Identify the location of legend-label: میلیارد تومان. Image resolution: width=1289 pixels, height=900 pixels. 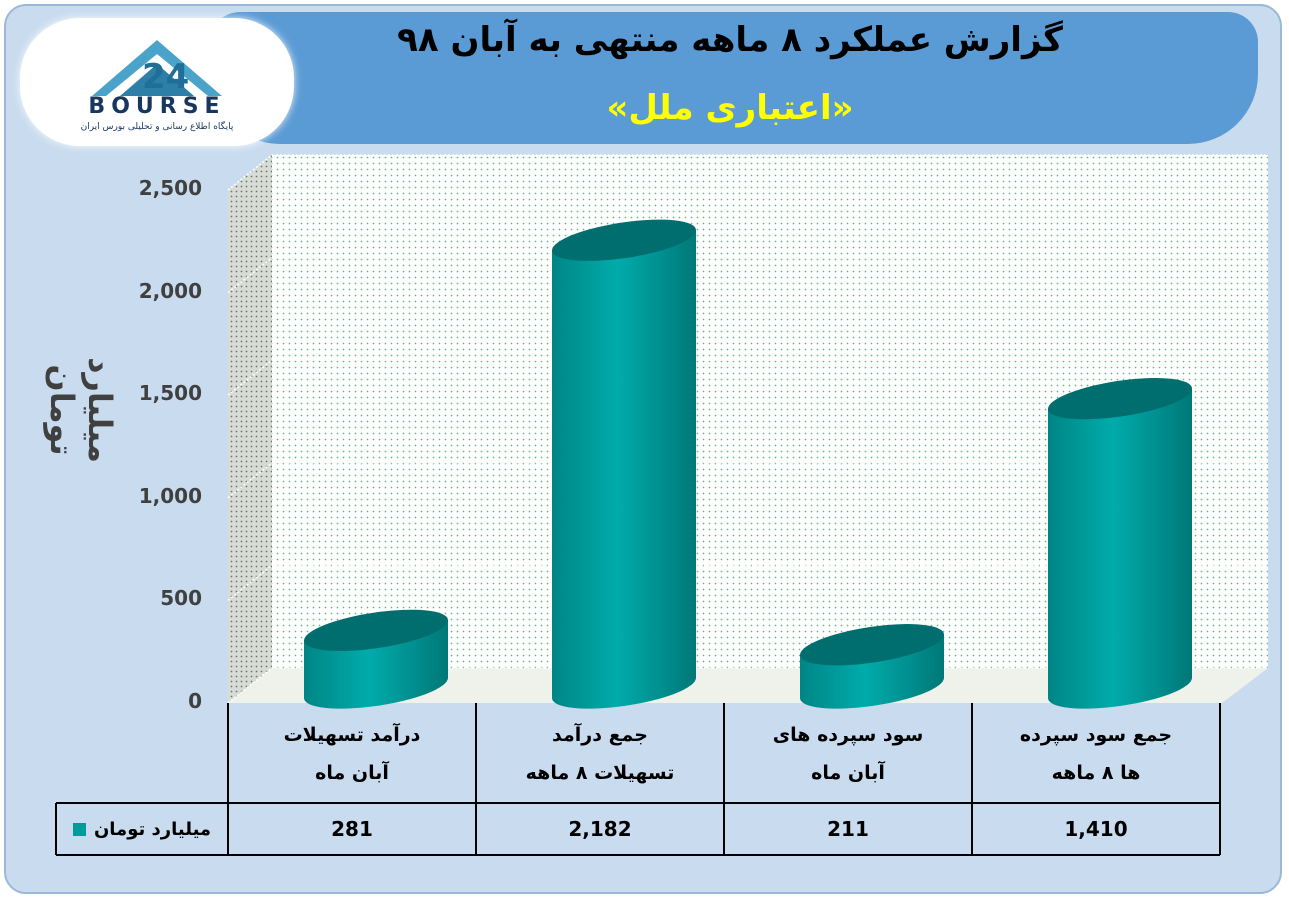
(152, 829).